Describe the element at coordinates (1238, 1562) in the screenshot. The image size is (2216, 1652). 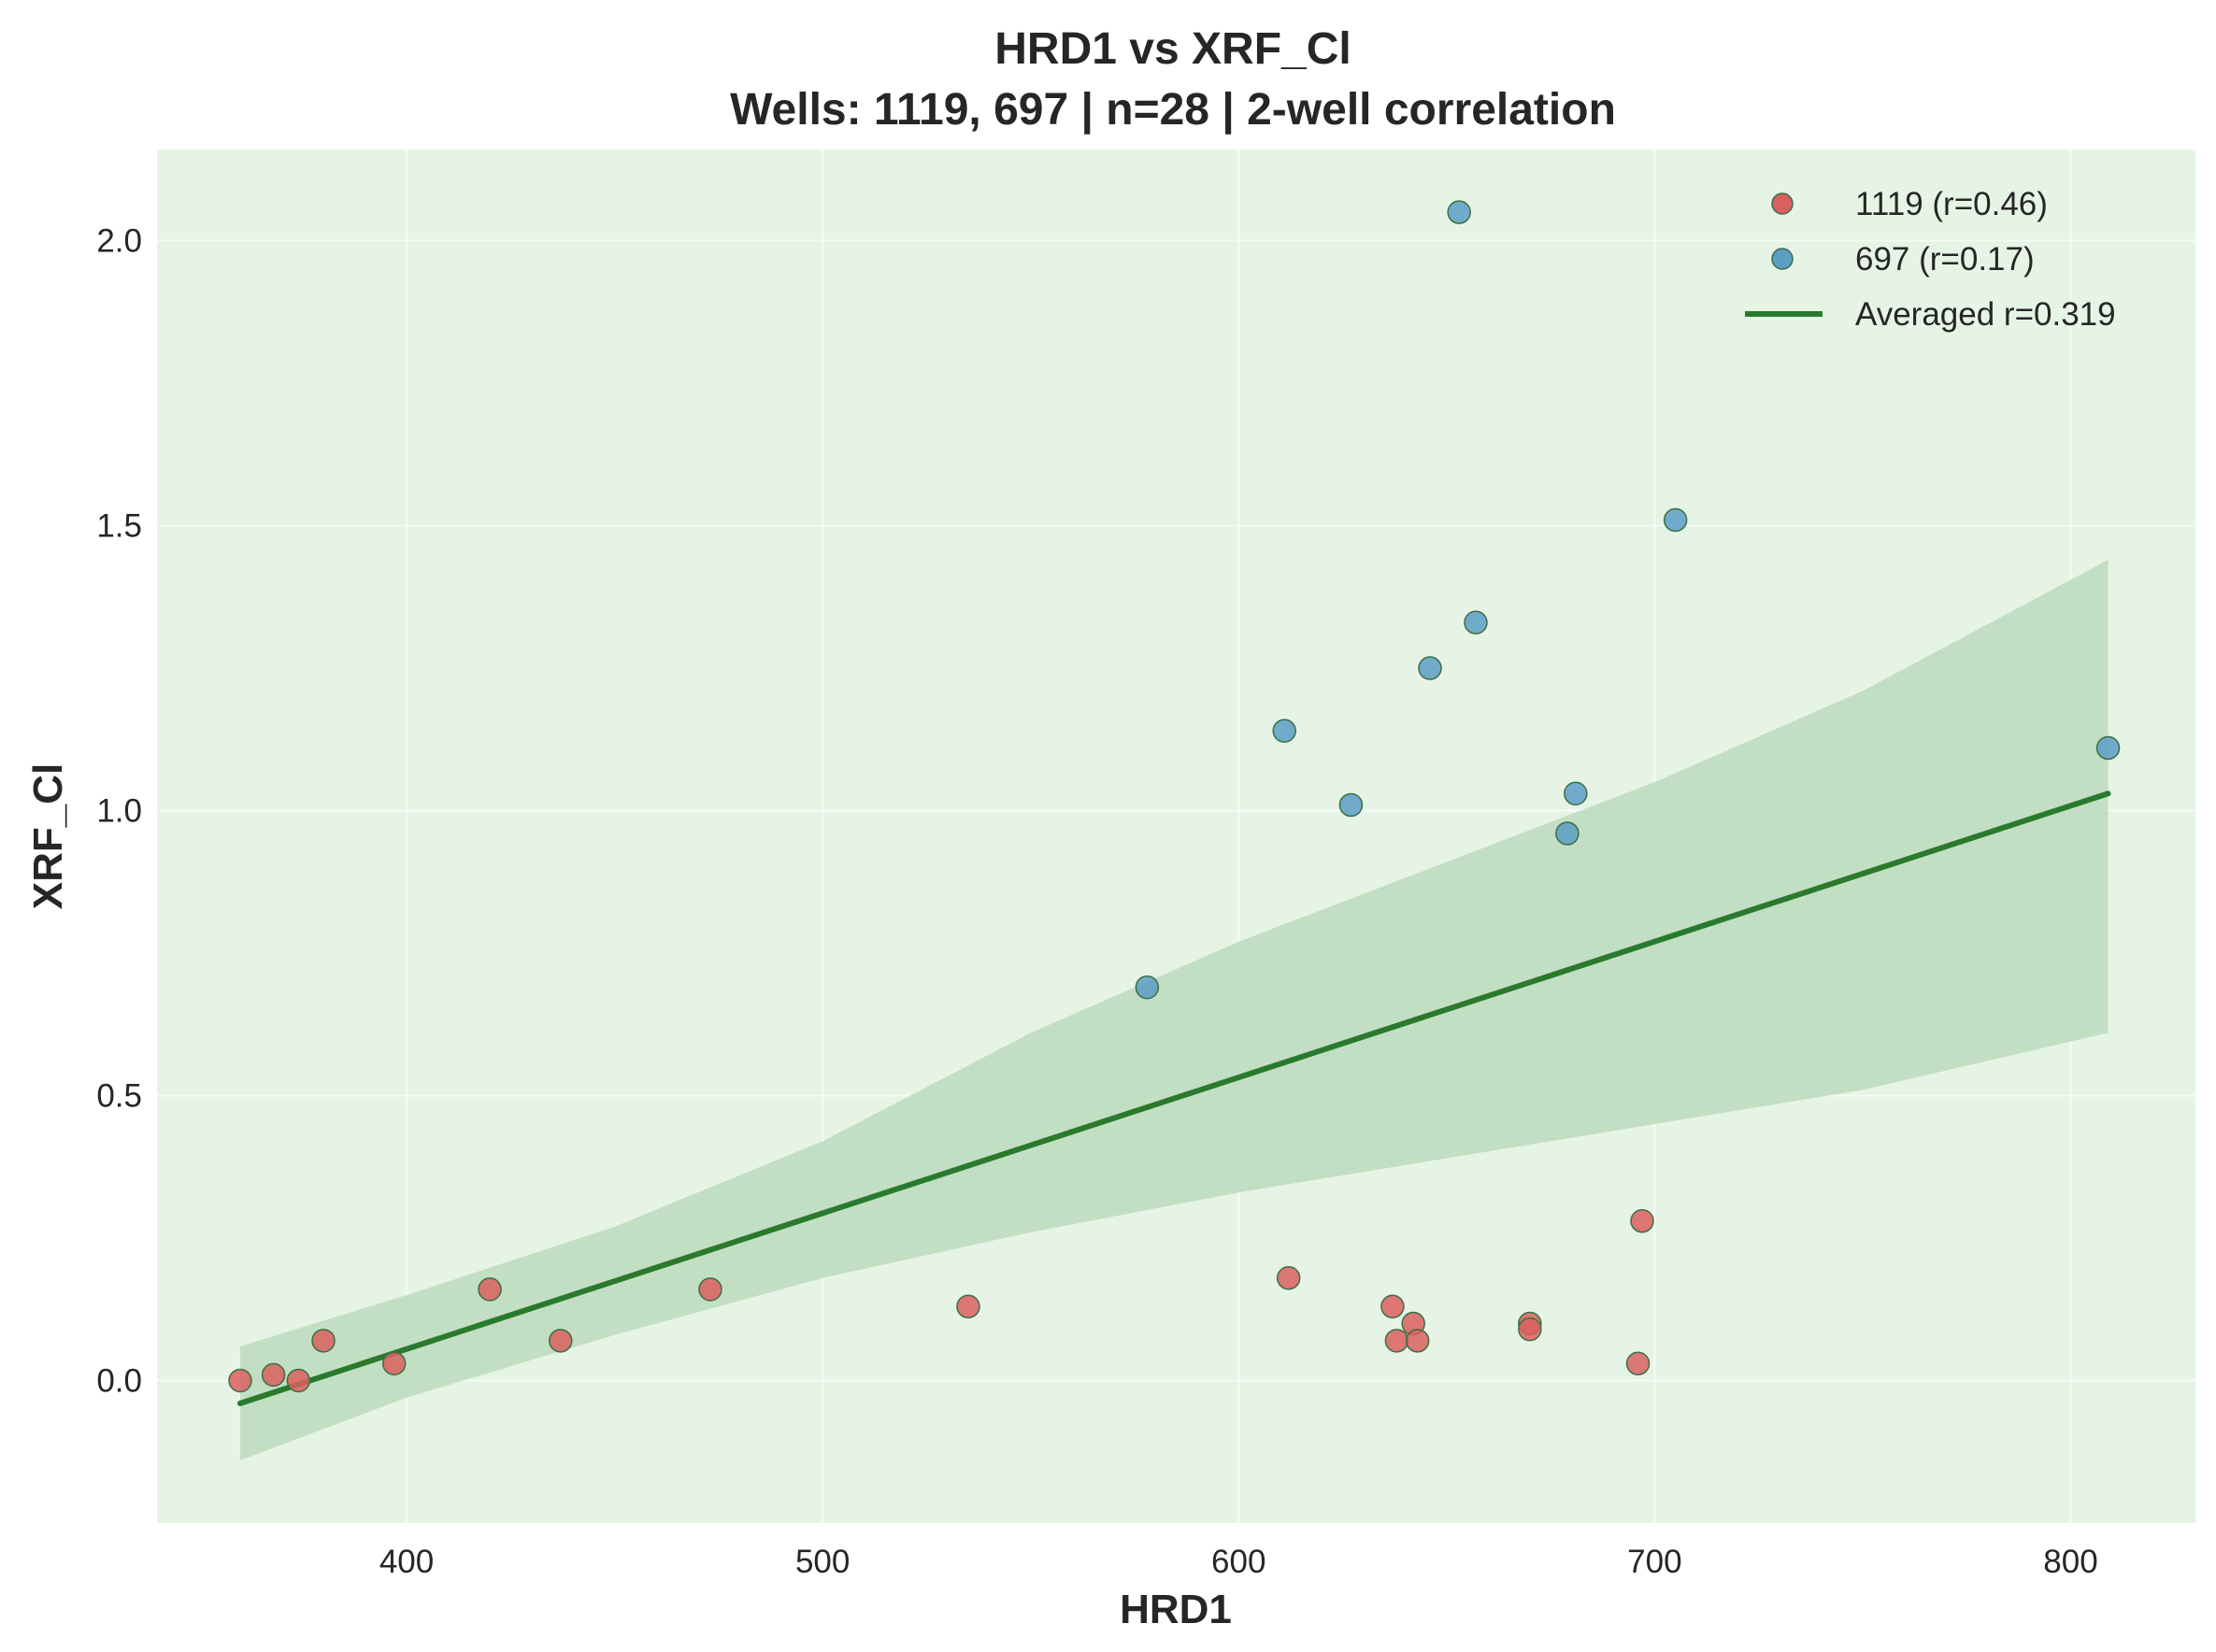
I see `x-tick-label: 600` at that location.